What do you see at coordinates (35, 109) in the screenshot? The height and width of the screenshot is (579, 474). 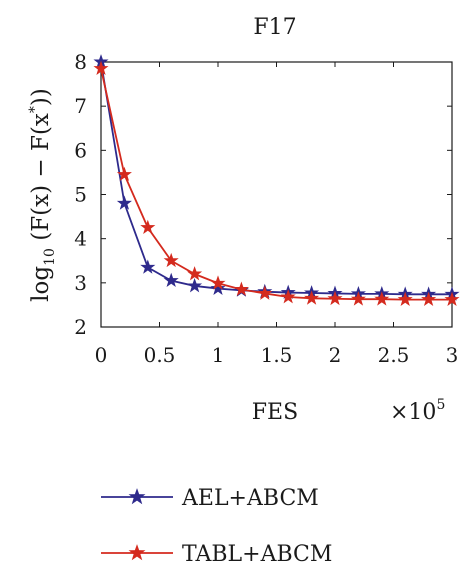 I see `y-label-superscript: *` at bounding box center [35, 109].